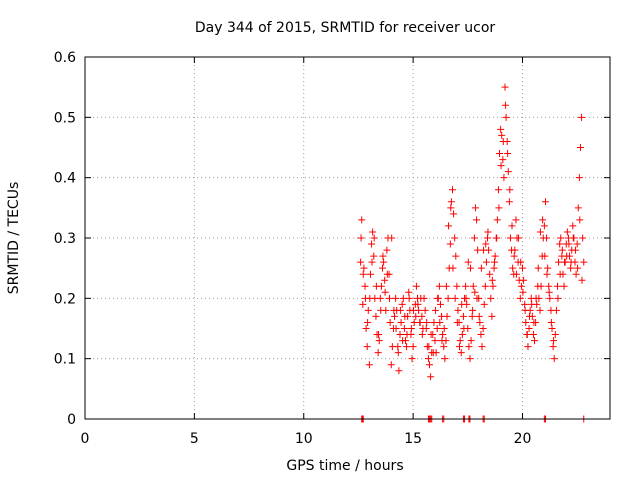 The width and height of the screenshot is (640, 480). Describe the element at coordinates (344, 466) in the screenshot. I see `x-axis-label: GPS time / hours` at that location.